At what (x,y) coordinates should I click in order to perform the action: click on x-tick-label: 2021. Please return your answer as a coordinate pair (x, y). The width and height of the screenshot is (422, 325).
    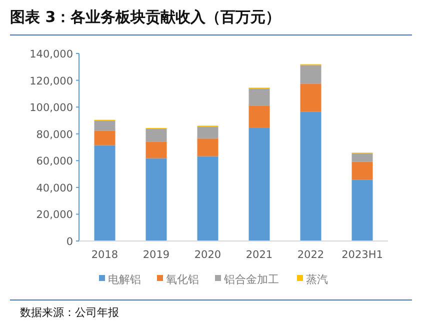
    Looking at the image, I should click on (259, 255).